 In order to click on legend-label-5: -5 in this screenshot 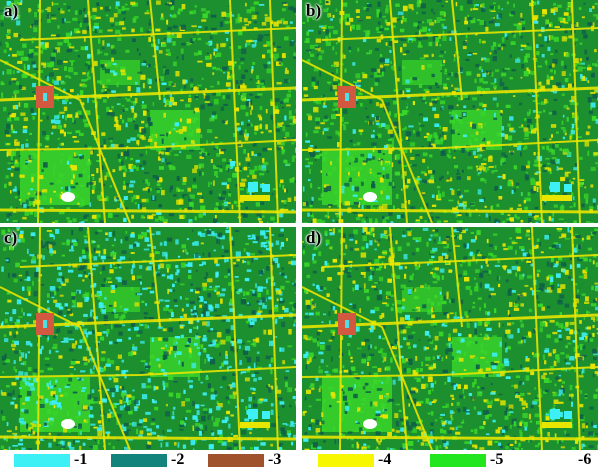, I will do `click(497, 459)`.